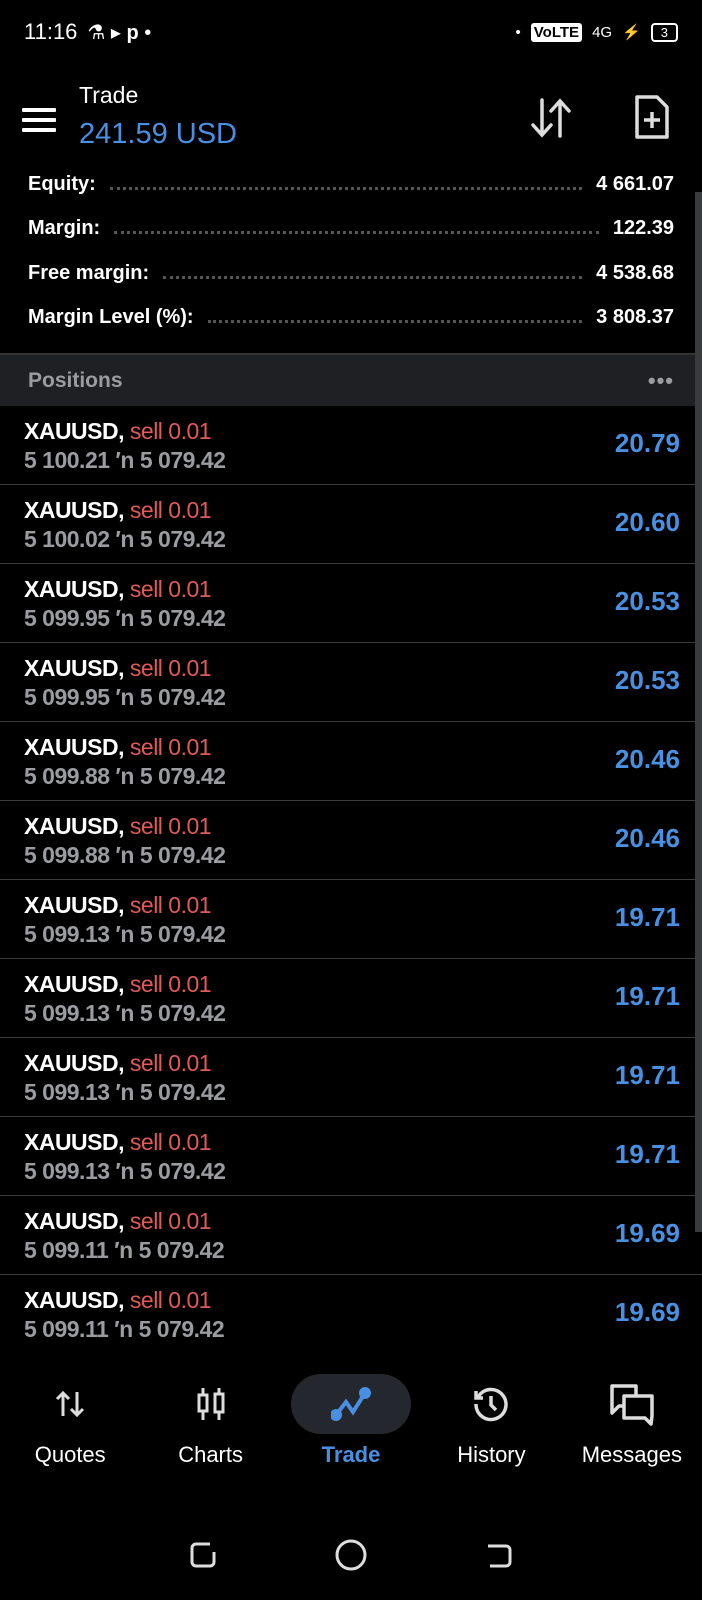 The width and height of the screenshot is (702, 1600). What do you see at coordinates (351, 318) in the screenshot?
I see `summary-margin-level: Margin Level (%): 3 808.37` at bounding box center [351, 318].